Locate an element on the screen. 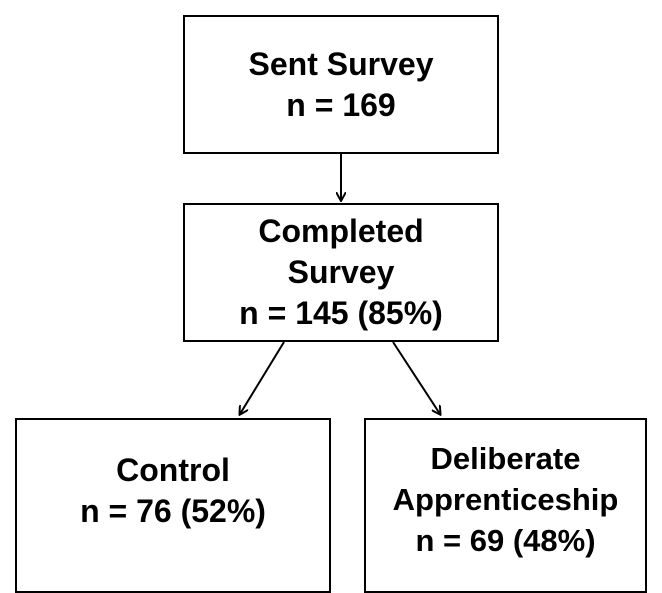 This screenshot has width=662, height=593. deliberate-title-line1: Deliberate is located at coordinates (505, 458).